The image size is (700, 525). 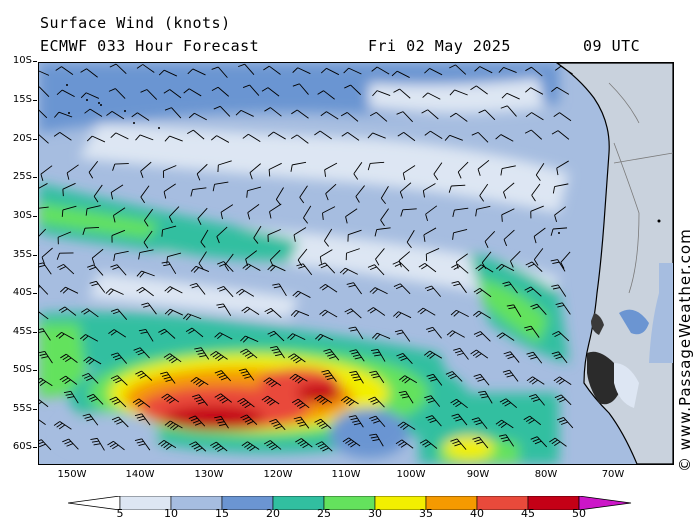 I want to click on lat-label: 30S, so click(x=25, y=215).